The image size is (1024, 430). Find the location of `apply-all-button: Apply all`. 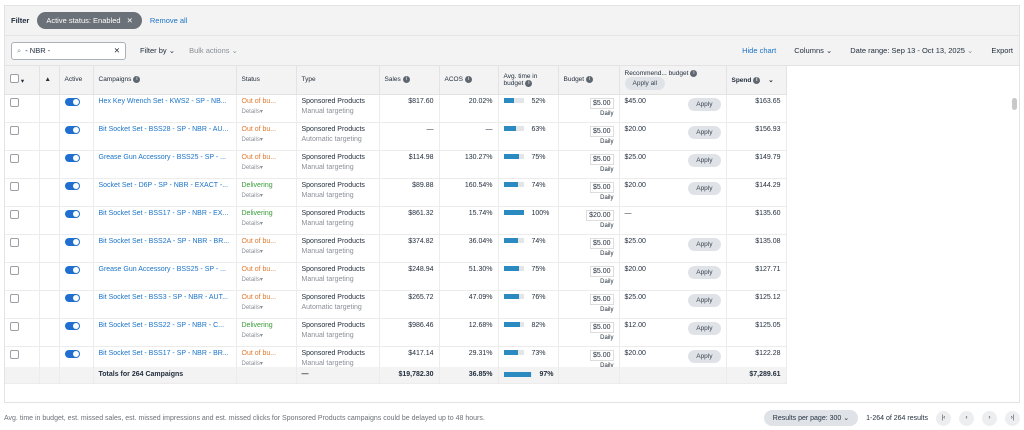

apply-all-button: Apply all is located at coordinates (645, 83).